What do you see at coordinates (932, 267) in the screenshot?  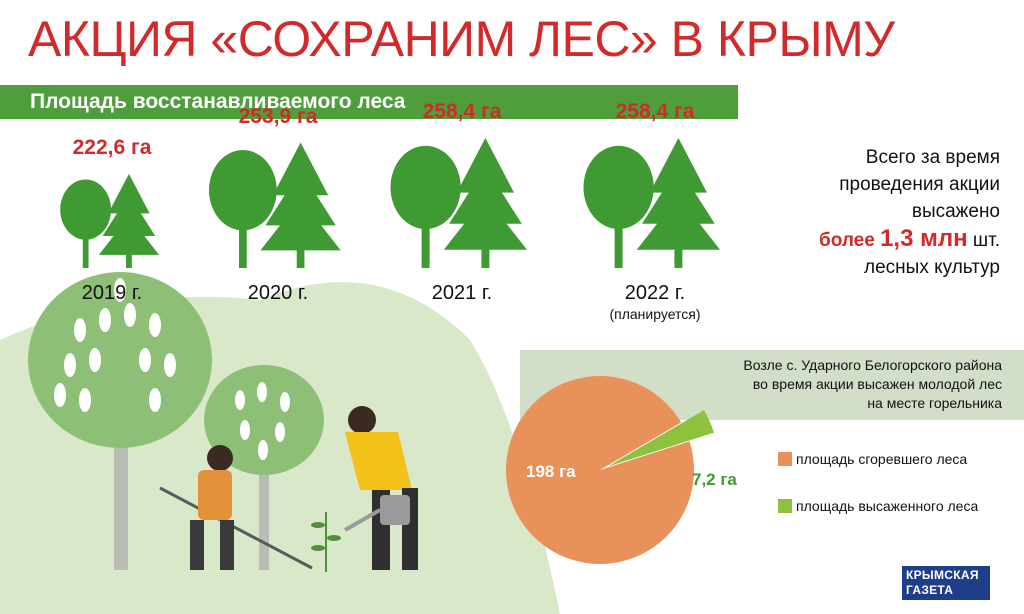 I see `total-line: лесных культур` at bounding box center [932, 267].